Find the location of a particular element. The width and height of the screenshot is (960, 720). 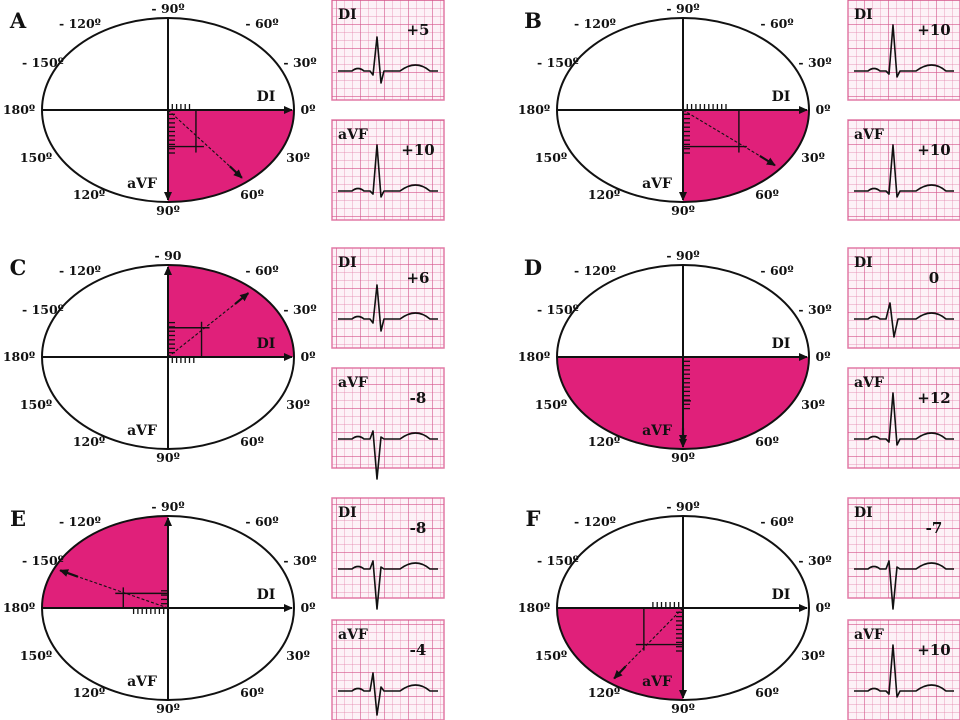

ecg-amplitude-value: -4 is located at coordinates (418, 650).